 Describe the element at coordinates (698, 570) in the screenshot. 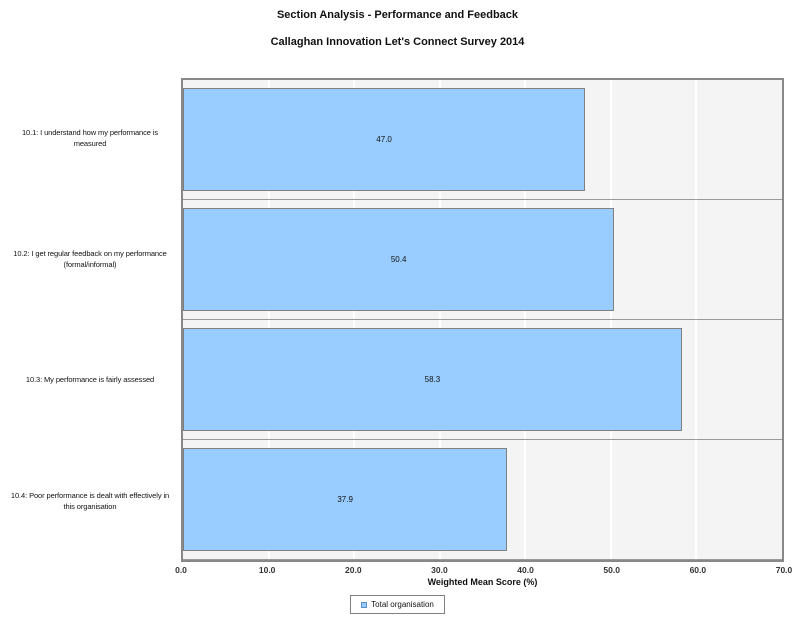

I see `x-tick-label: 60.0` at that location.